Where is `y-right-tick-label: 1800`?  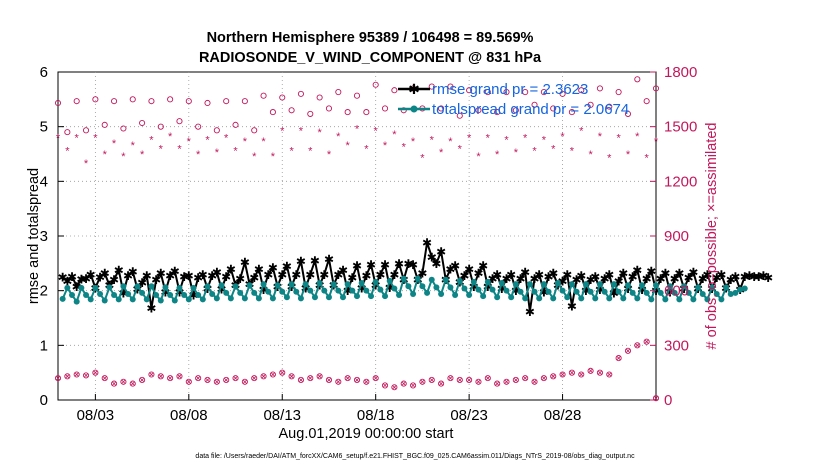
y-right-tick-label: 1800 is located at coordinates (680, 72).